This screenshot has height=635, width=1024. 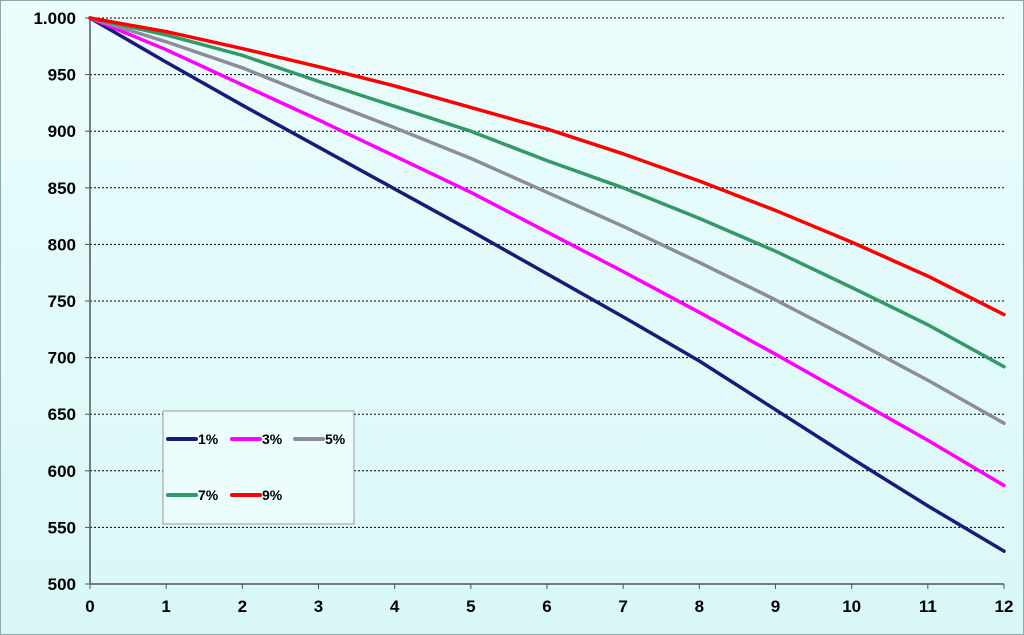 What do you see at coordinates (208, 495) in the screenshot?
I see `legend-label-7pct: 7%` at bounding box center [208, 495].